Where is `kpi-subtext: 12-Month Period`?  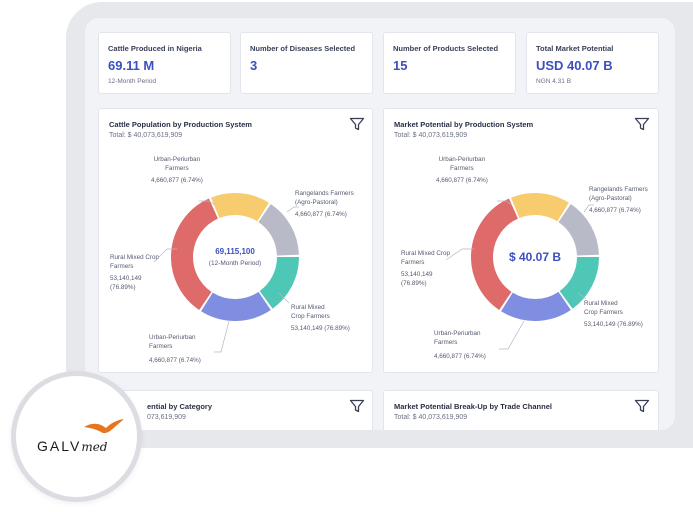
kpi-subtext: 12-Month Period is located at coordinates (132, 81).